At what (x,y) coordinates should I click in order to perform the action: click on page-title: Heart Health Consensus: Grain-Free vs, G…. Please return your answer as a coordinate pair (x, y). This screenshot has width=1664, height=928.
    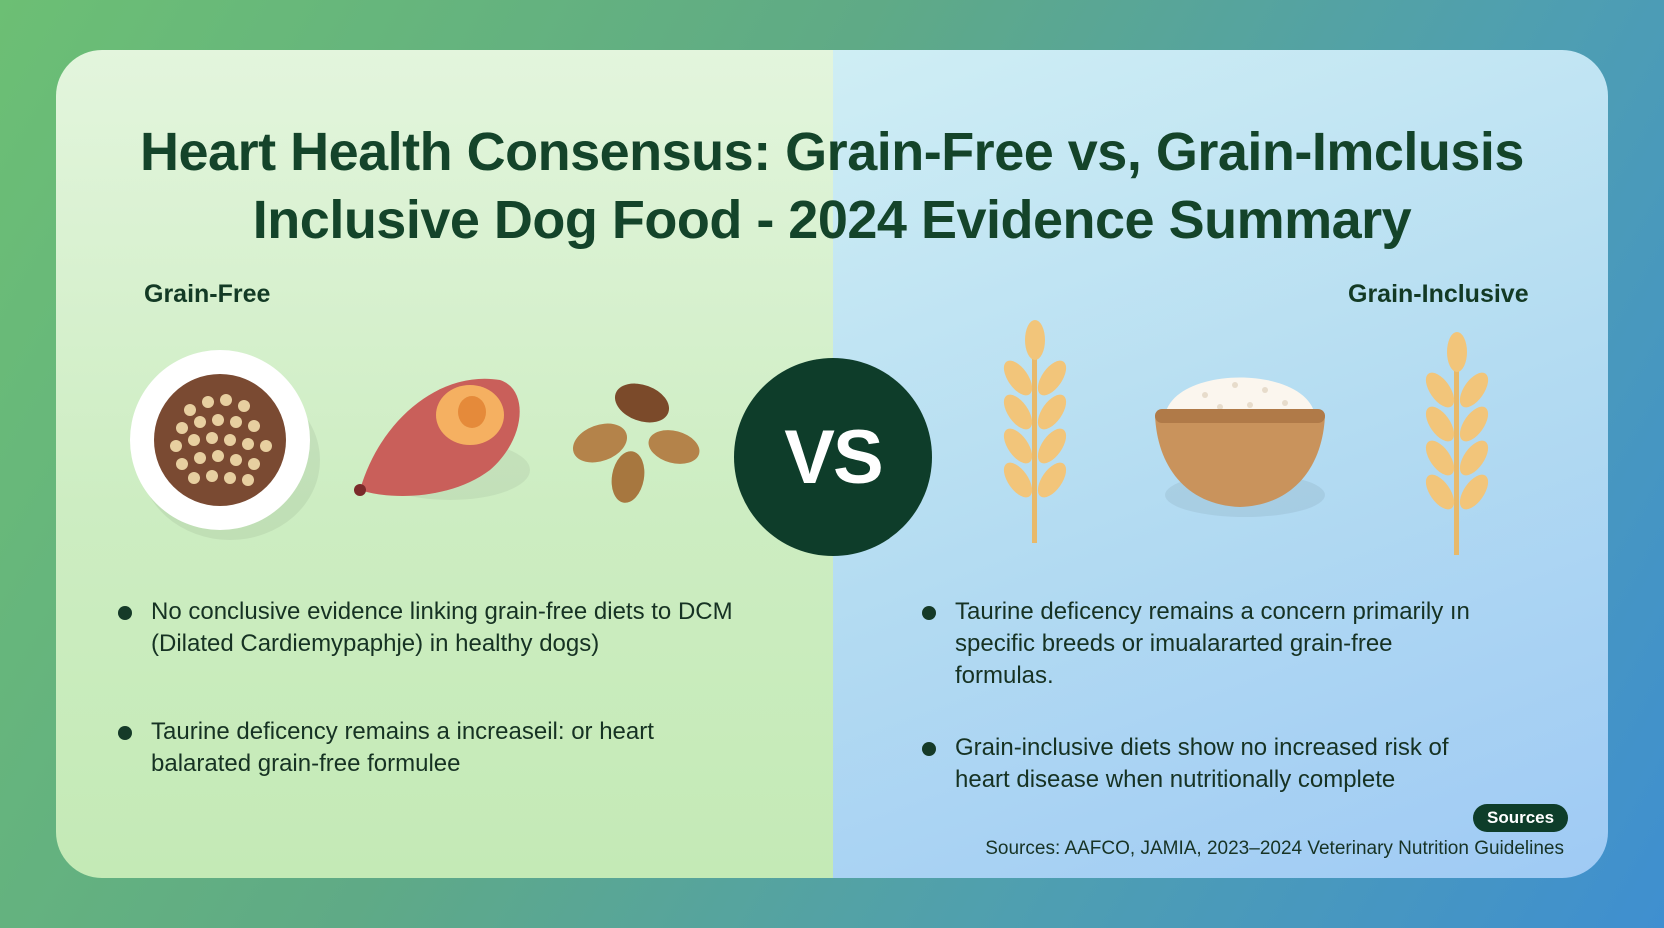
    Looking at the image, I should click on (832, 186).